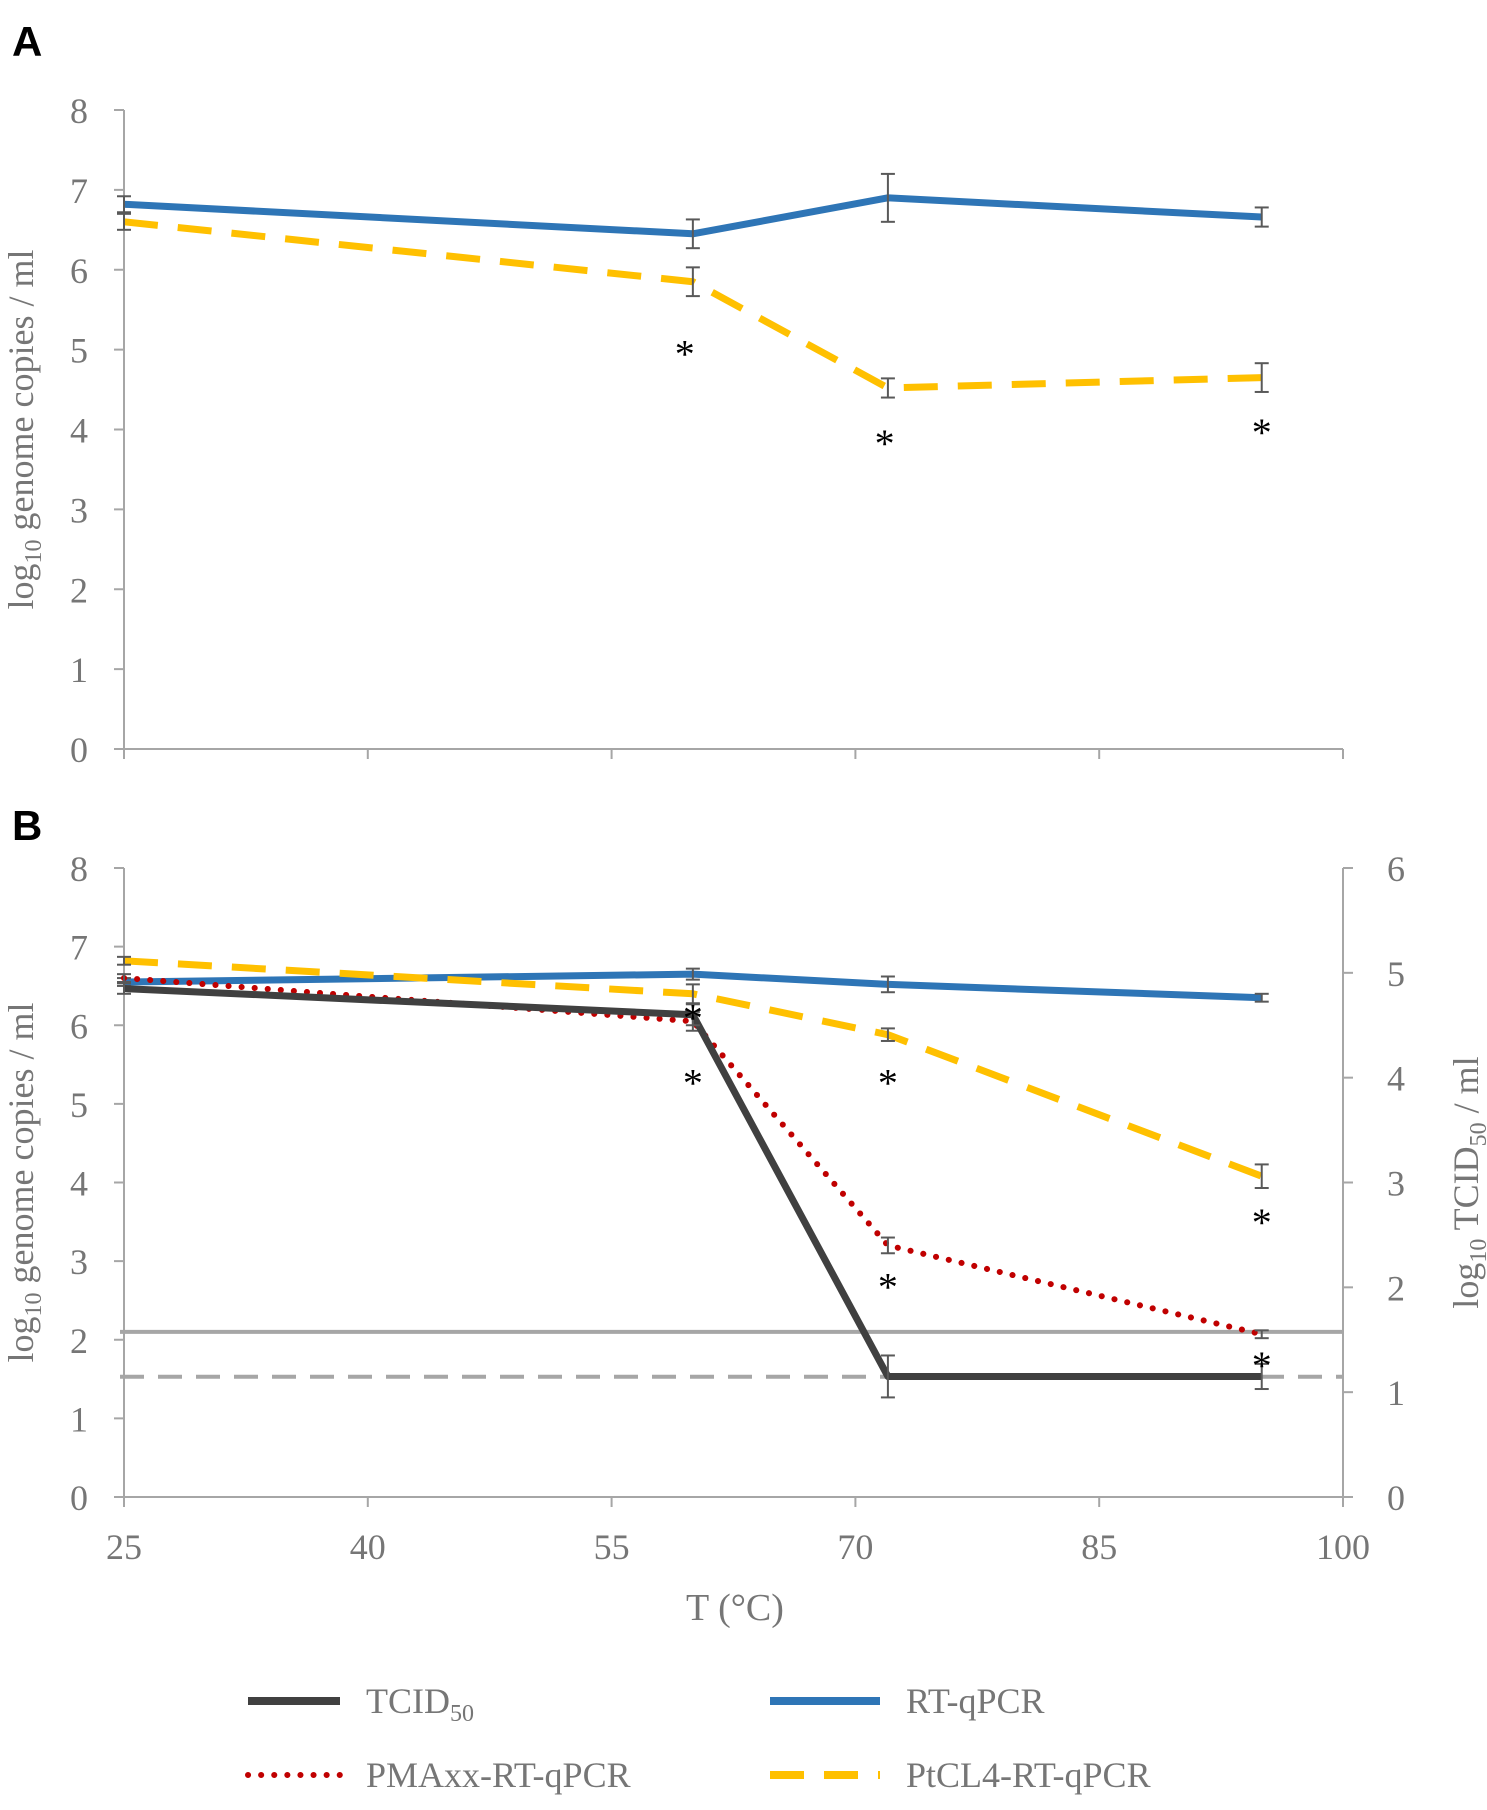  I want to click on y2-axis-title-subscript: 10, so click(1476, 1251).